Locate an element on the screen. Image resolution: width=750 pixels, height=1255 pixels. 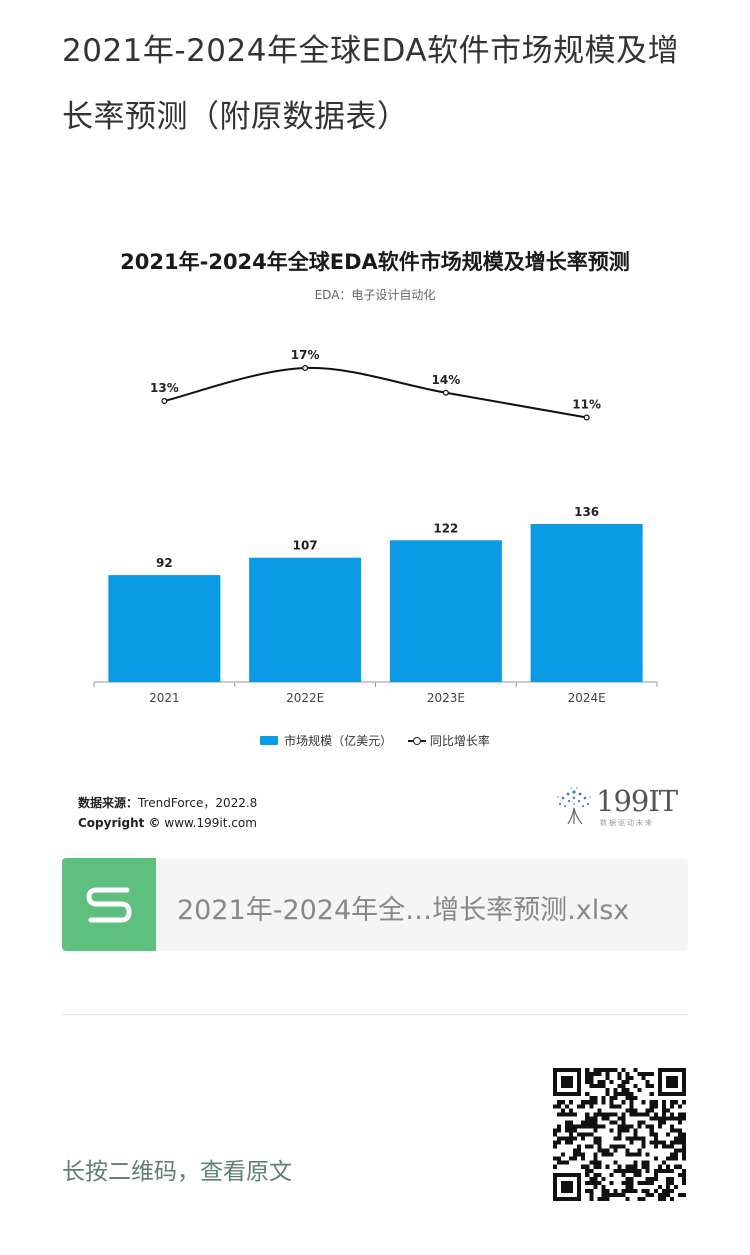
qr-code-icon is located at coordinates (619, 1134).